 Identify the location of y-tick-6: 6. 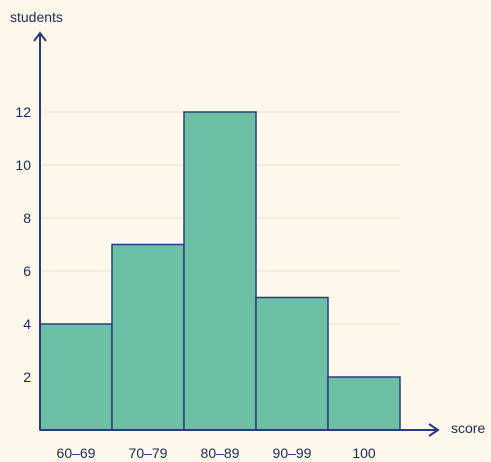
(27, 271).